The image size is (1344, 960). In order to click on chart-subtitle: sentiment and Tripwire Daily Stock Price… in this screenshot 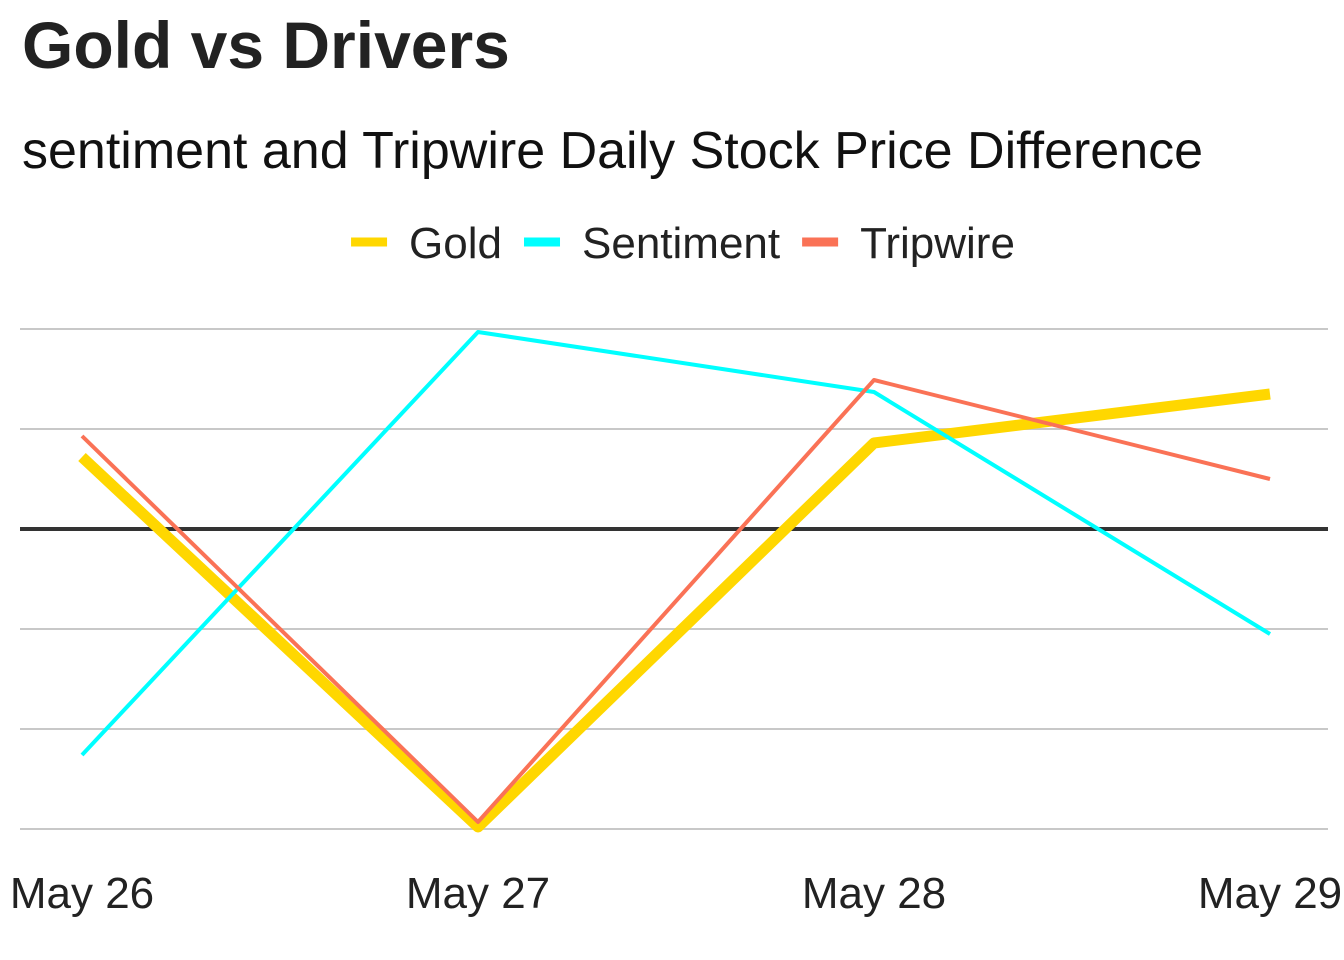, I will do `click(612, 151)`.